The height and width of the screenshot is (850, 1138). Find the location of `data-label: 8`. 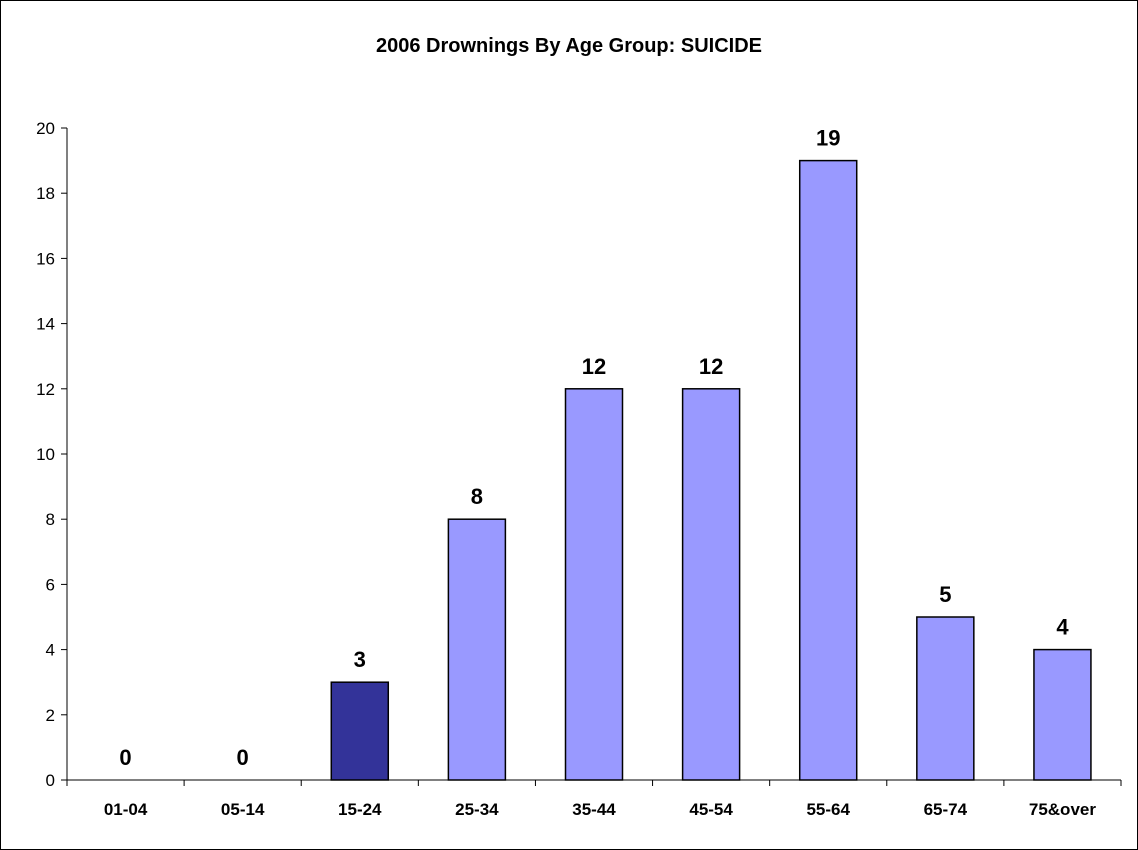

data-label: 8 is located at coordinates (477, 496).